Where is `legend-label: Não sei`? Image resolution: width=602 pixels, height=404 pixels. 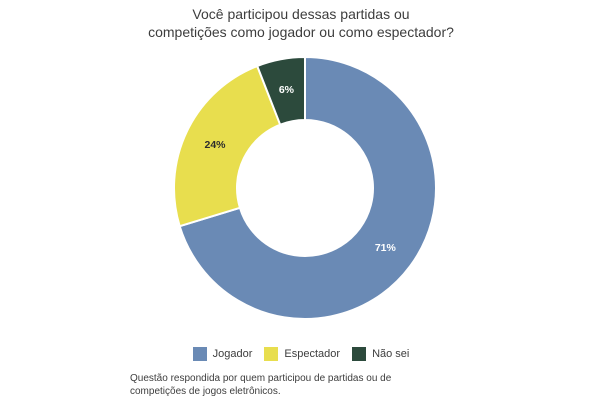 legend-label: Não sei is located at coordinates (391, 354).